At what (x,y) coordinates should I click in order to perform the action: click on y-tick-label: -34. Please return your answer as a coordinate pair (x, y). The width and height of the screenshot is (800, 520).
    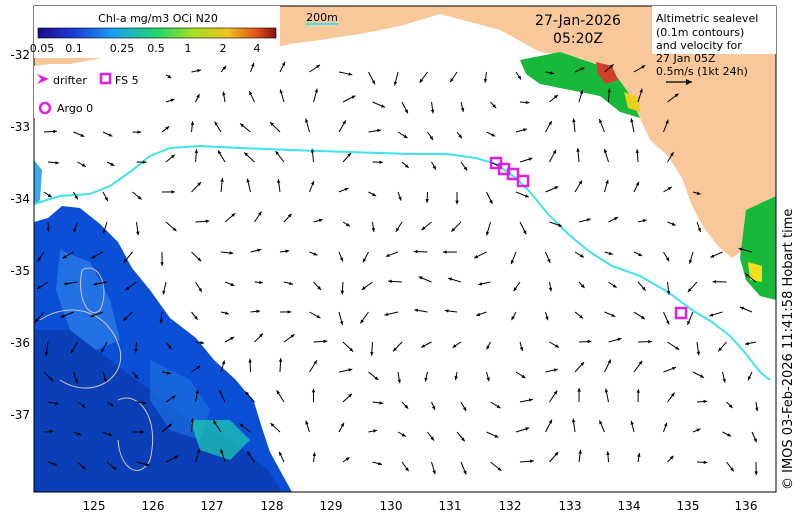
    Looking at the image, I should click on (20, 199).